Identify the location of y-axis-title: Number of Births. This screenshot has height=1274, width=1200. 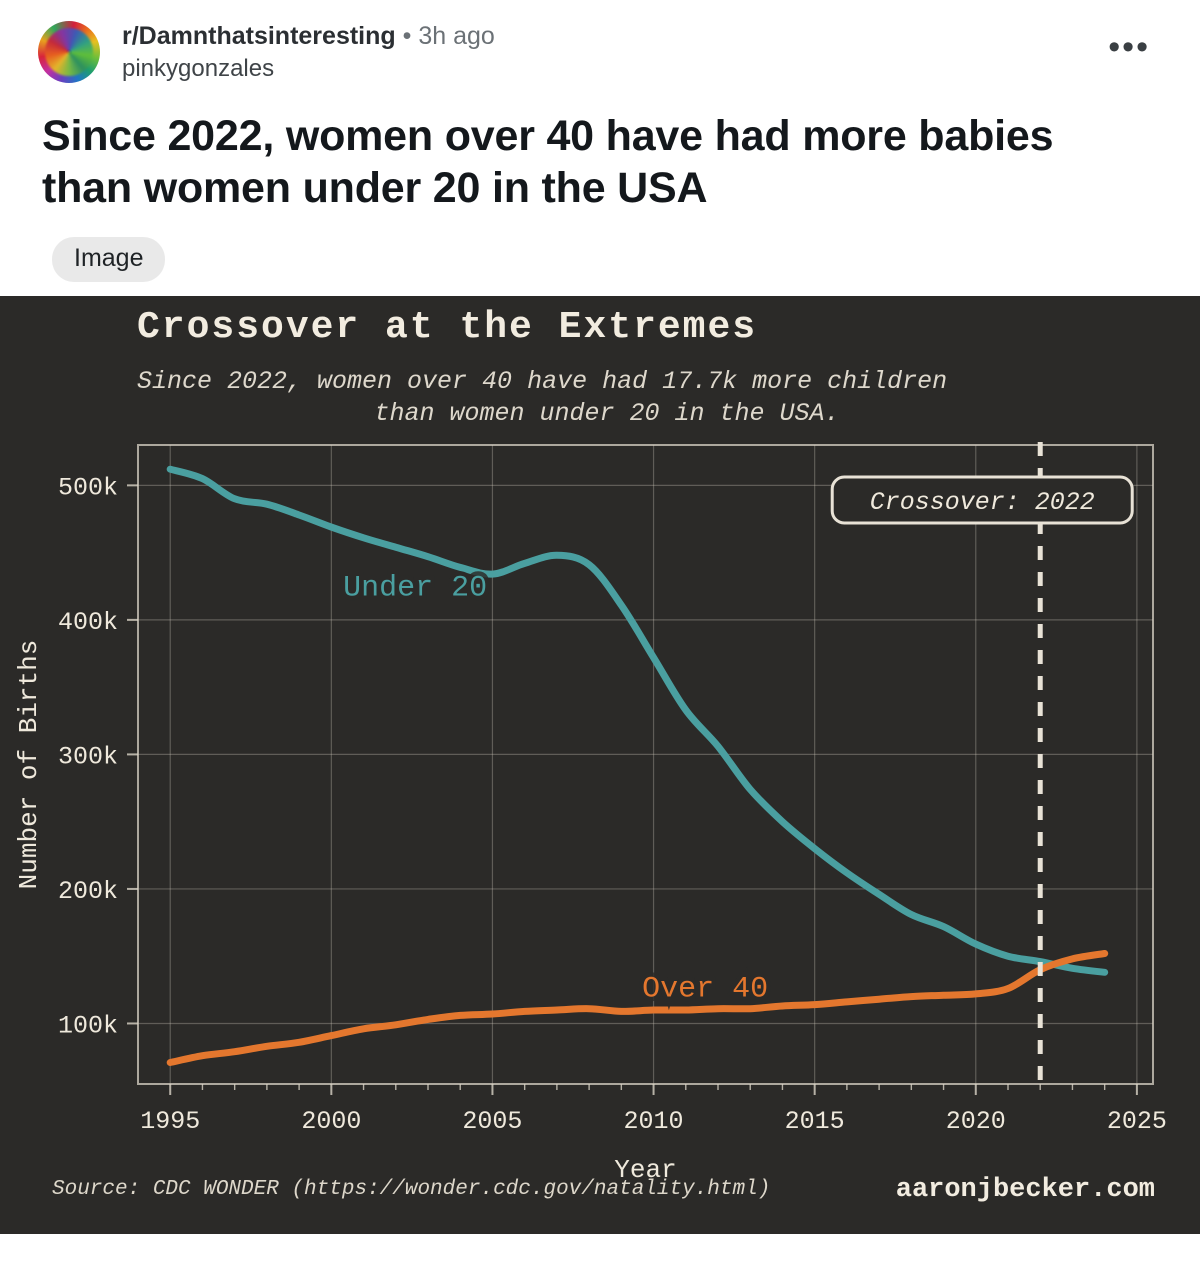
(29, 765).